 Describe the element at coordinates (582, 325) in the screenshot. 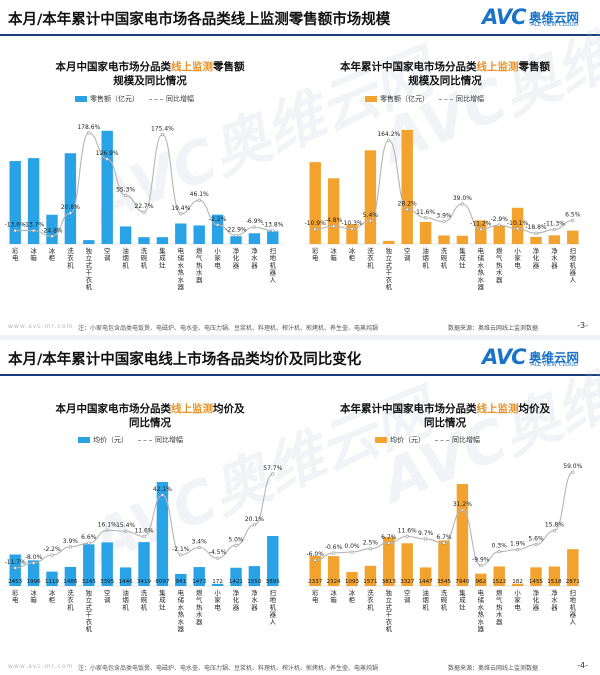

I see `page-number: -3-` at that location.